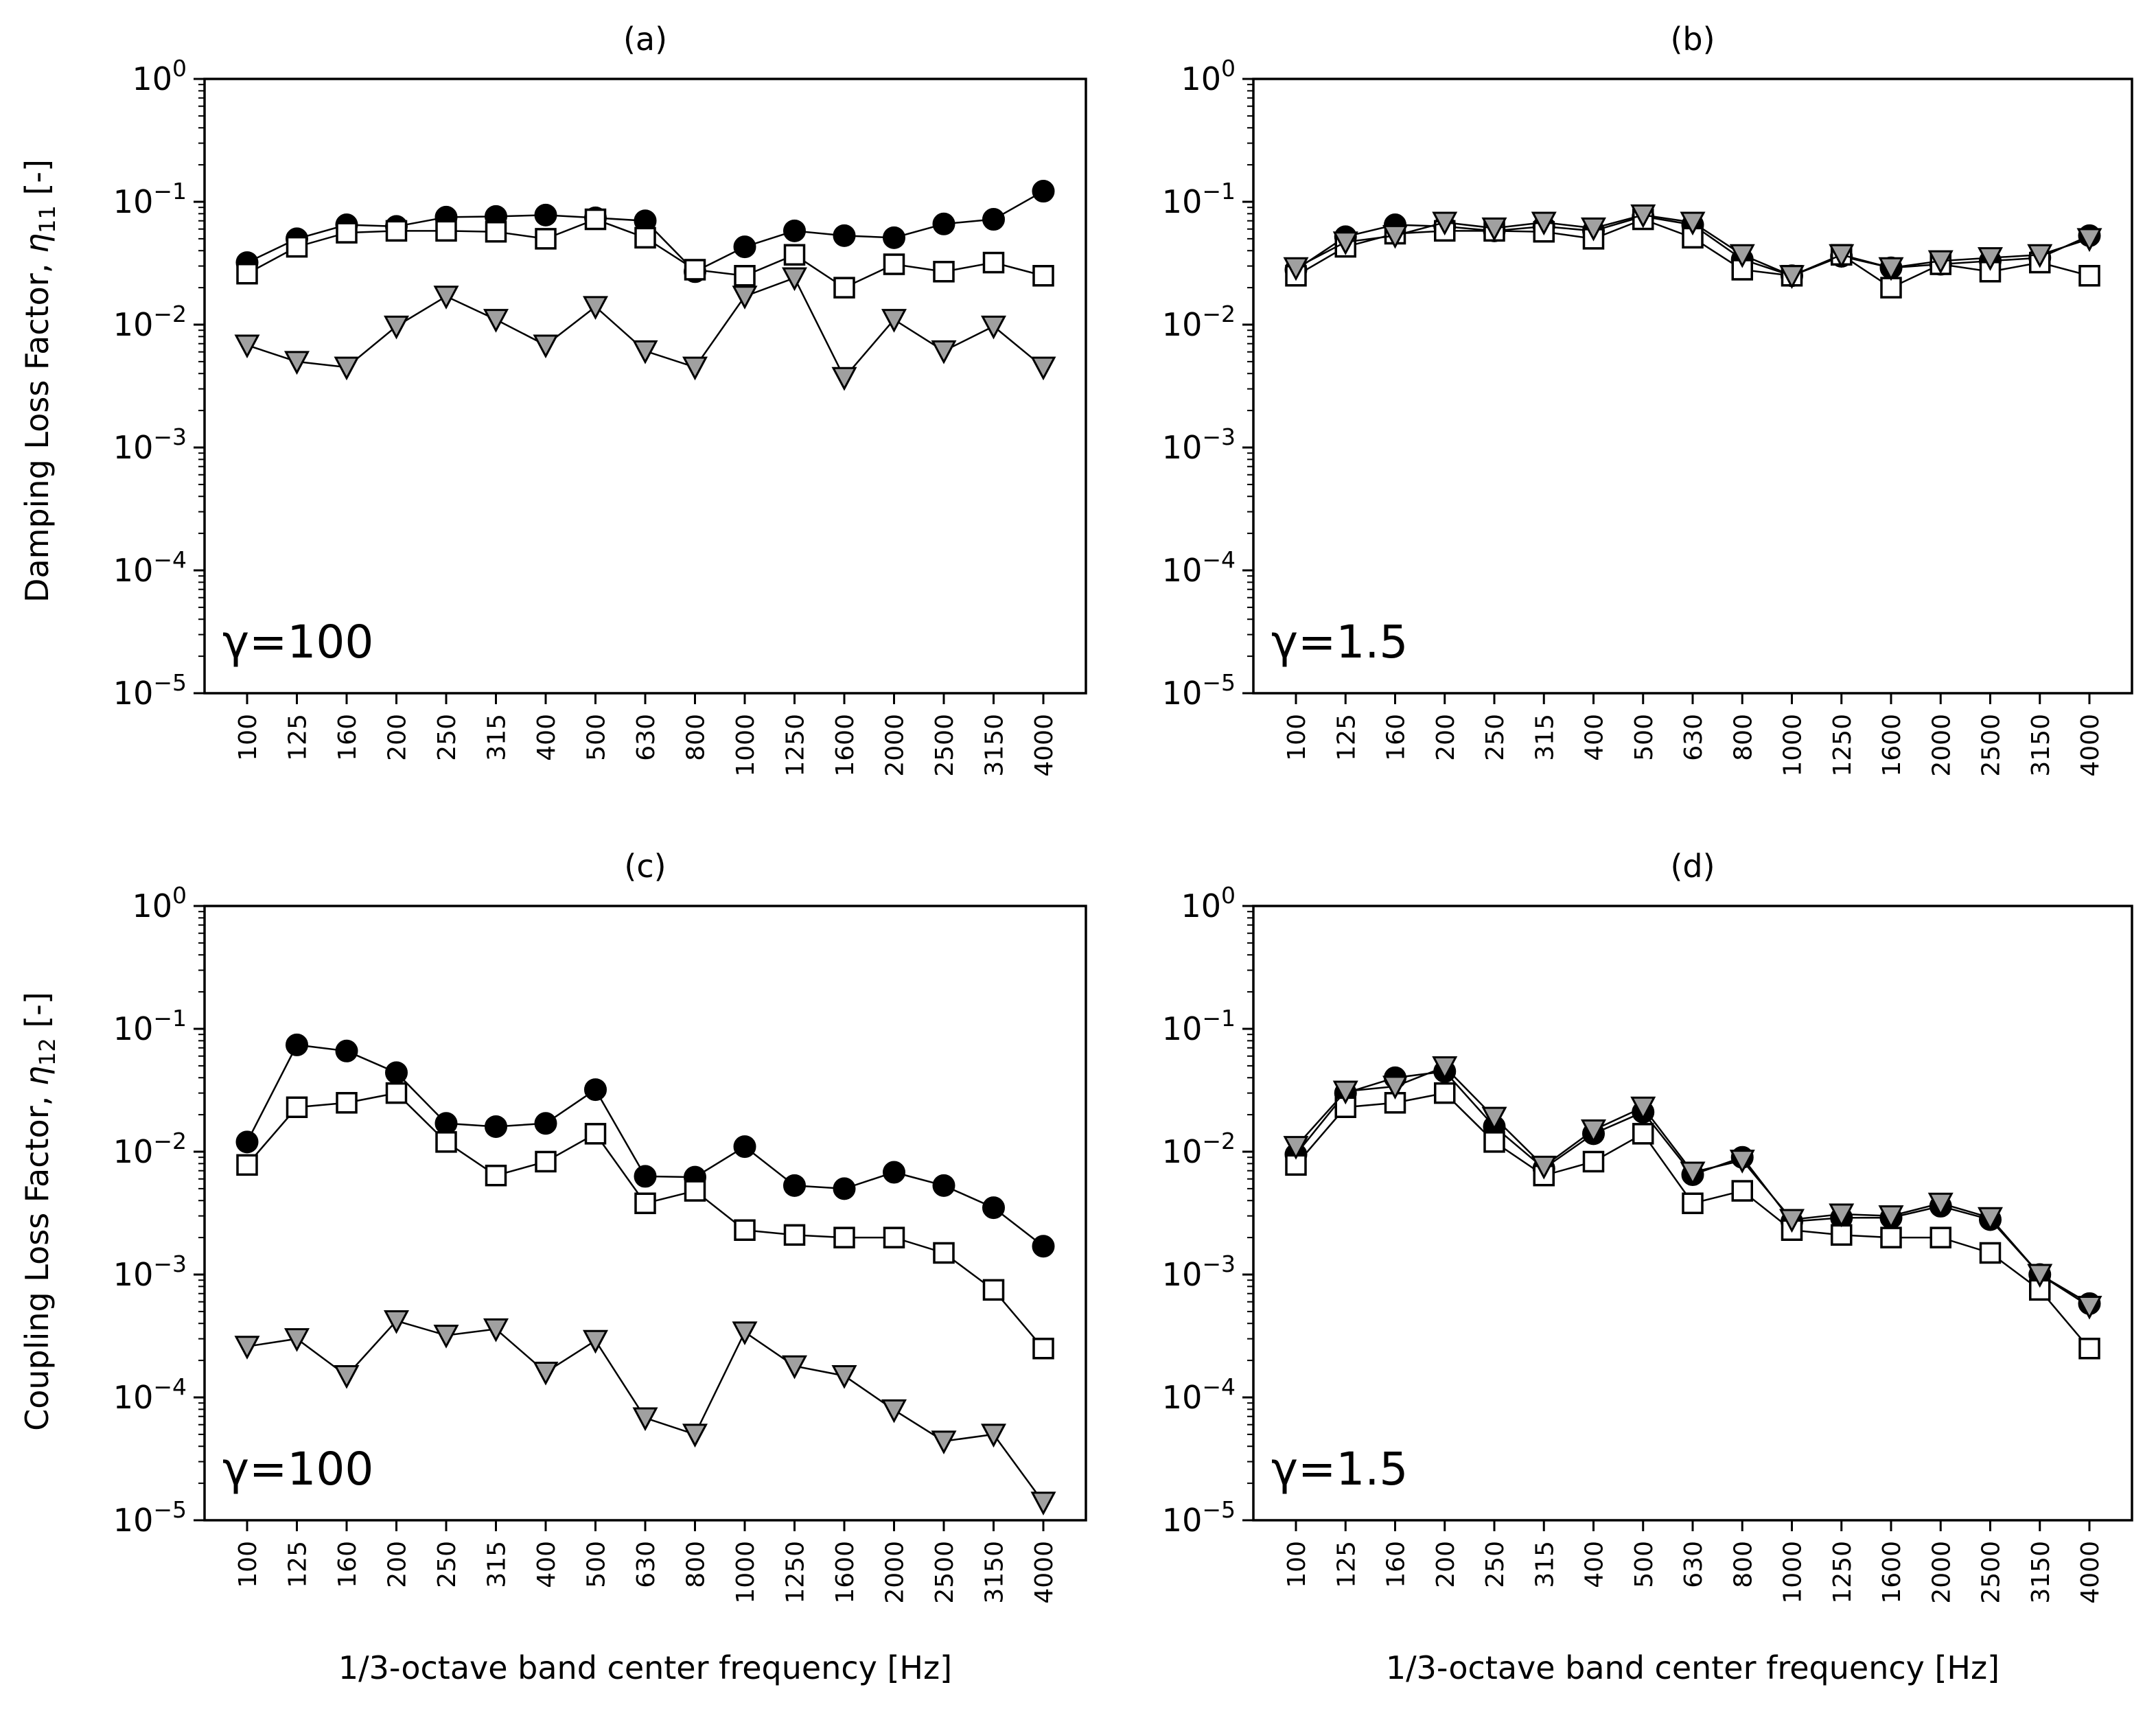 Image resolution: width=2156 pixels, height=1709 pixels. I want to click on x-tick-label: 400, so click(1595, 738).